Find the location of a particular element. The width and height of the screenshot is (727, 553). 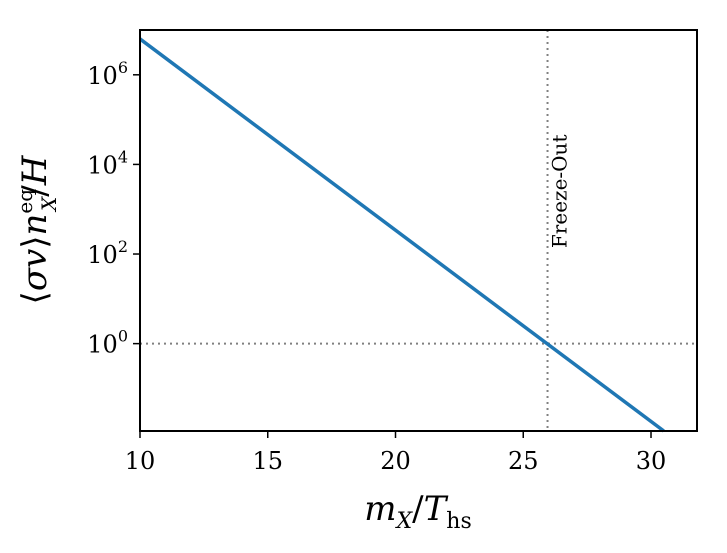

y-tick-label: 10⁴ is located at coordinates (107, 163).